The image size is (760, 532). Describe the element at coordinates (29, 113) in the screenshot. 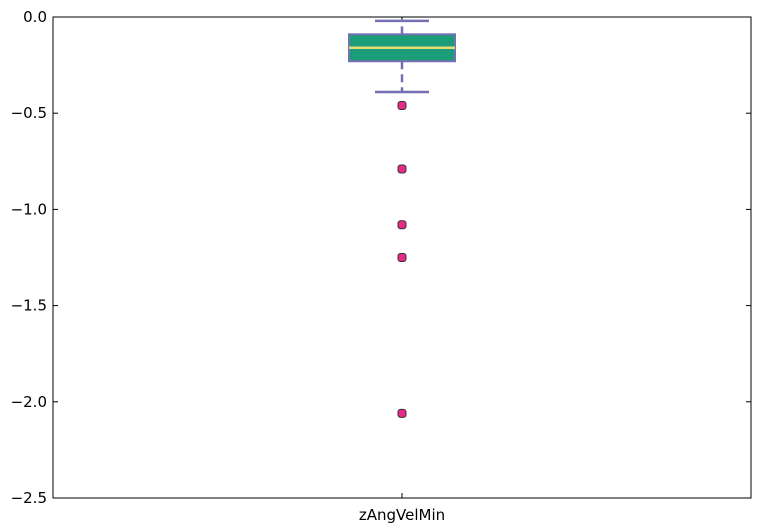

I see `y-tick-label: −0.5` at that location.